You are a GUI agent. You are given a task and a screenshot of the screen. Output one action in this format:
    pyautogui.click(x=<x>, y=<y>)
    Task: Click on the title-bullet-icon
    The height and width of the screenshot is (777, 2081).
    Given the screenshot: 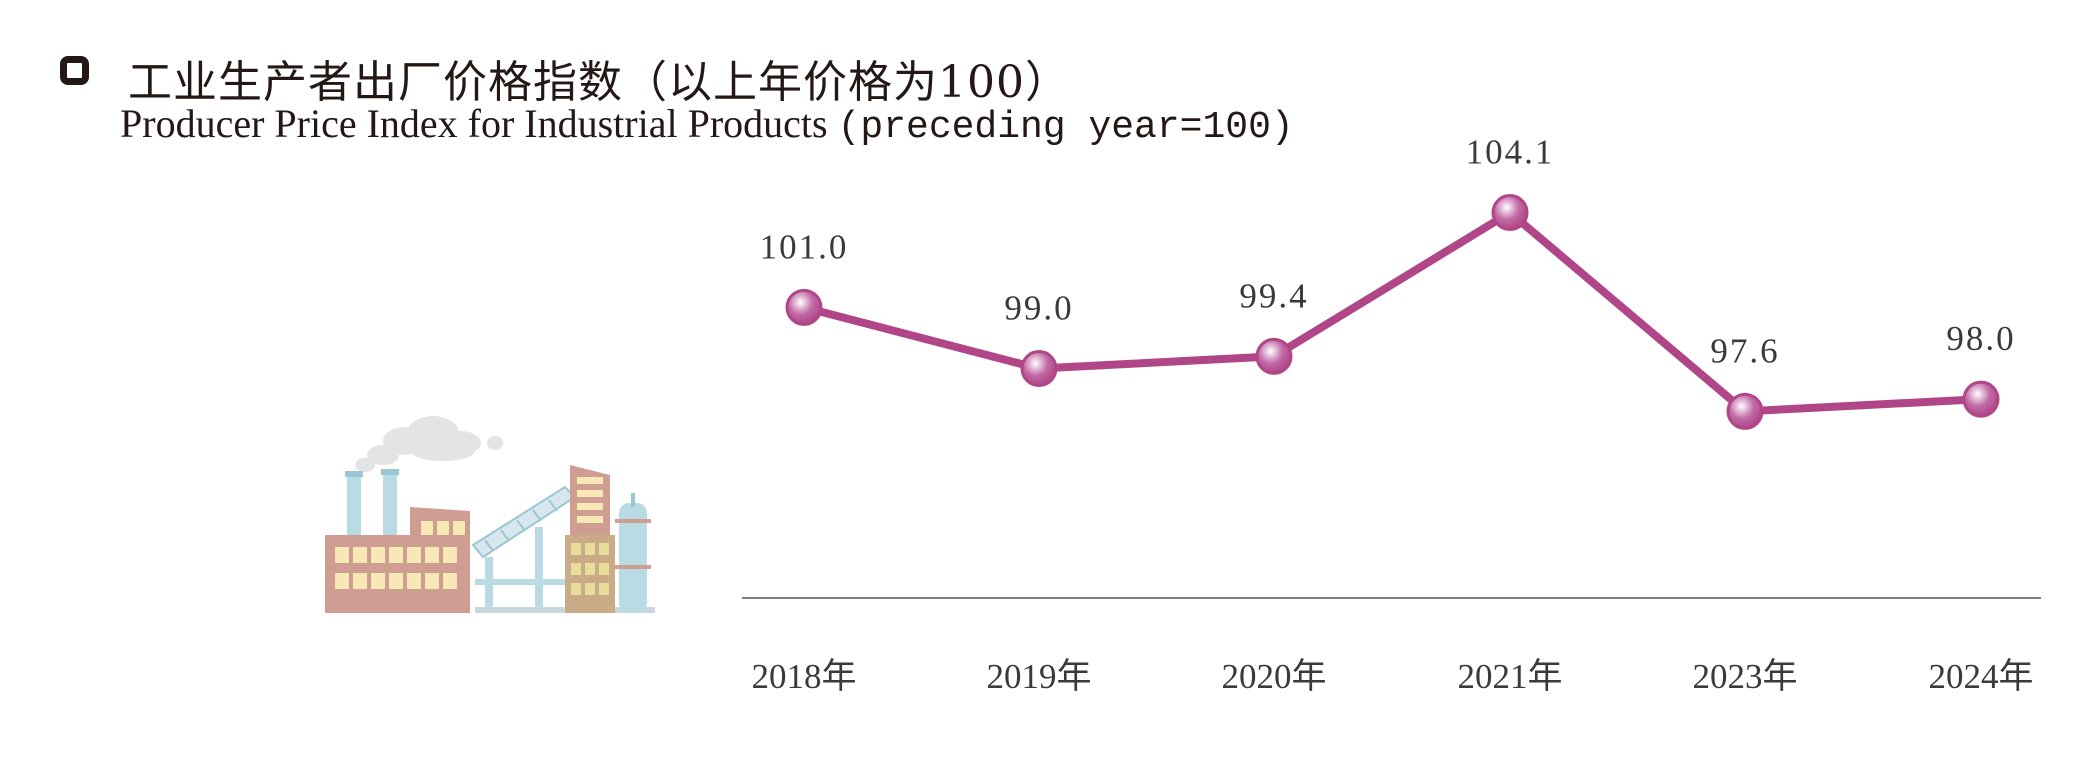 What is the action you would take?
    pyautogui.click(x=74, y=70)
    